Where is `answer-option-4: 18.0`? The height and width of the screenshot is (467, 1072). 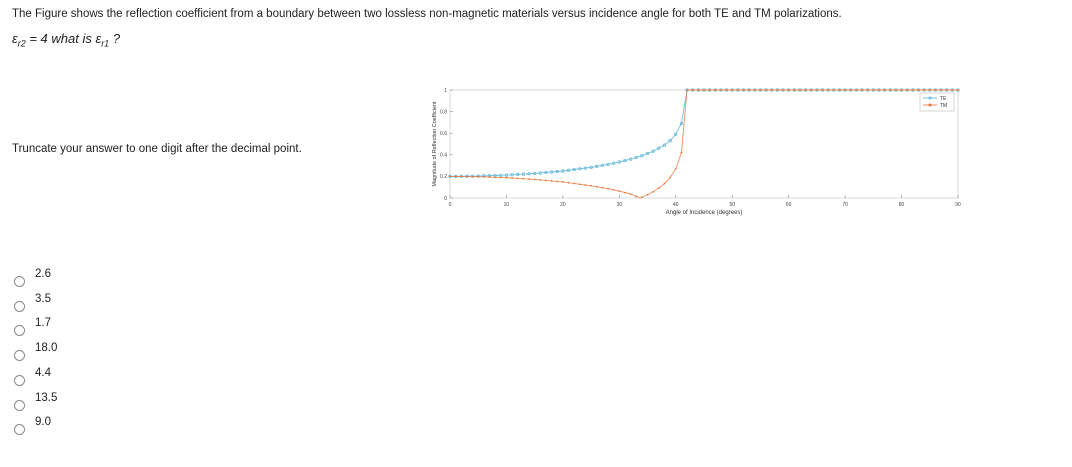 answer-option-4: 18.0 is located at coordinates (35, 352).